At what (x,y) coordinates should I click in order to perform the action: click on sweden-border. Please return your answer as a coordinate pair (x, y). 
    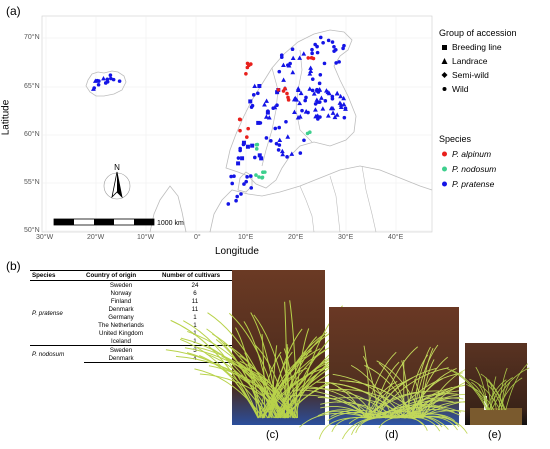
    Looking at the image, I should click on (270, 117).